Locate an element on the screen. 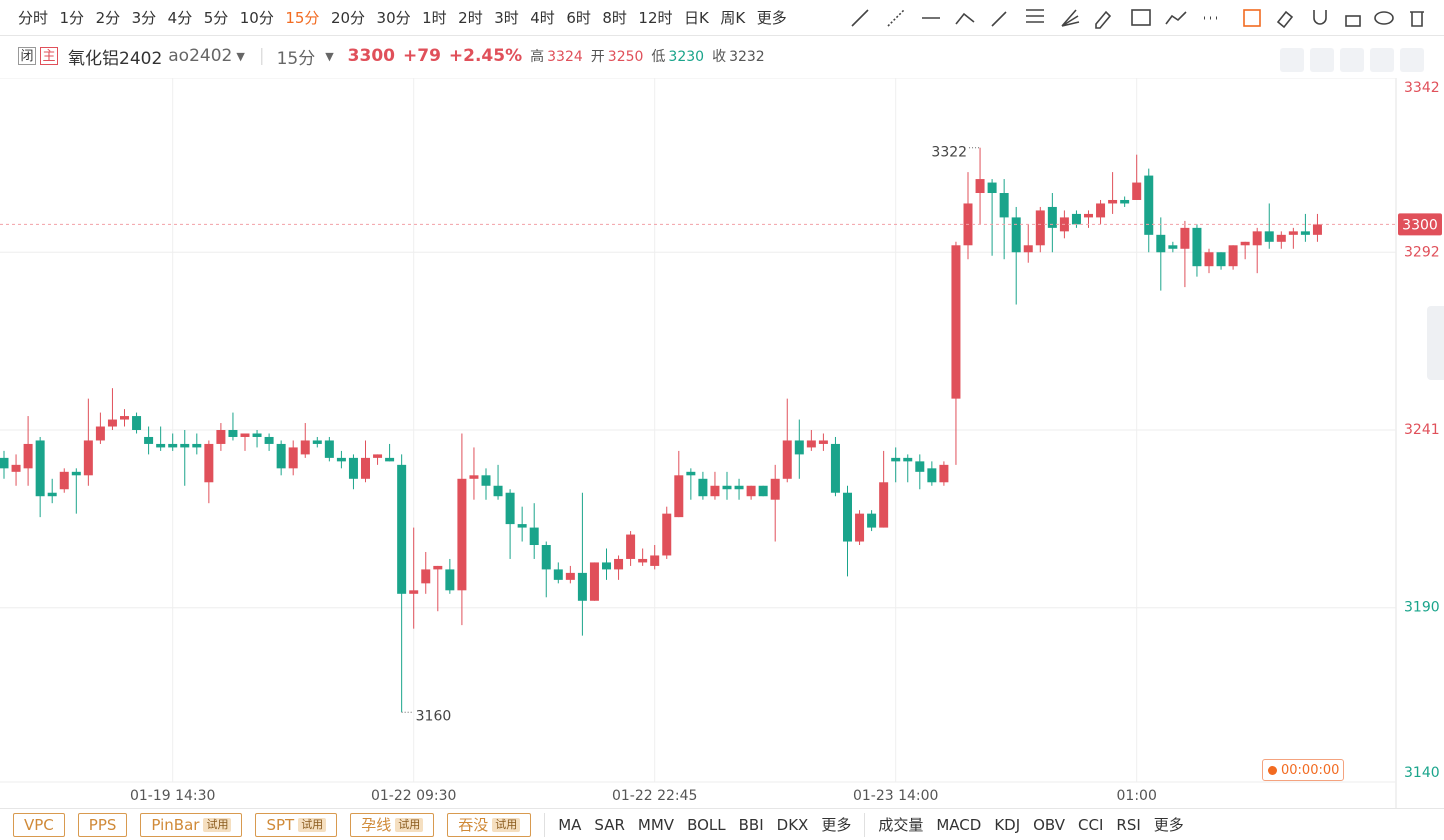 The width and height of the screenshot is (1444, 840). period-option: 6时 is located at coordinates (578, 17).